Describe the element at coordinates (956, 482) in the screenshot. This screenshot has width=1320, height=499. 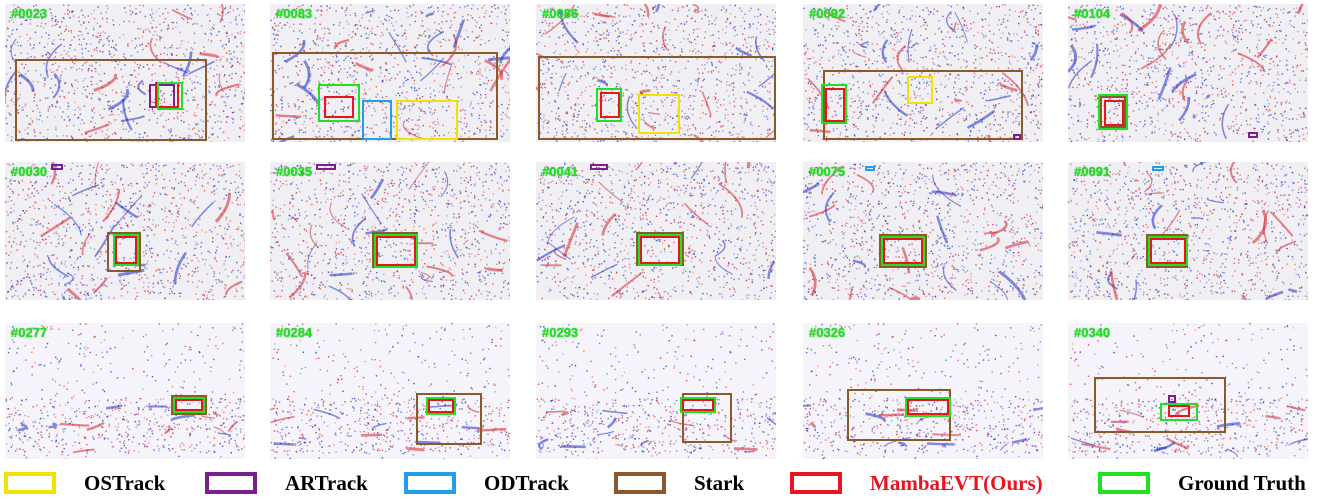
I see `legend-label: MambaEVT(Ours)` at that location.